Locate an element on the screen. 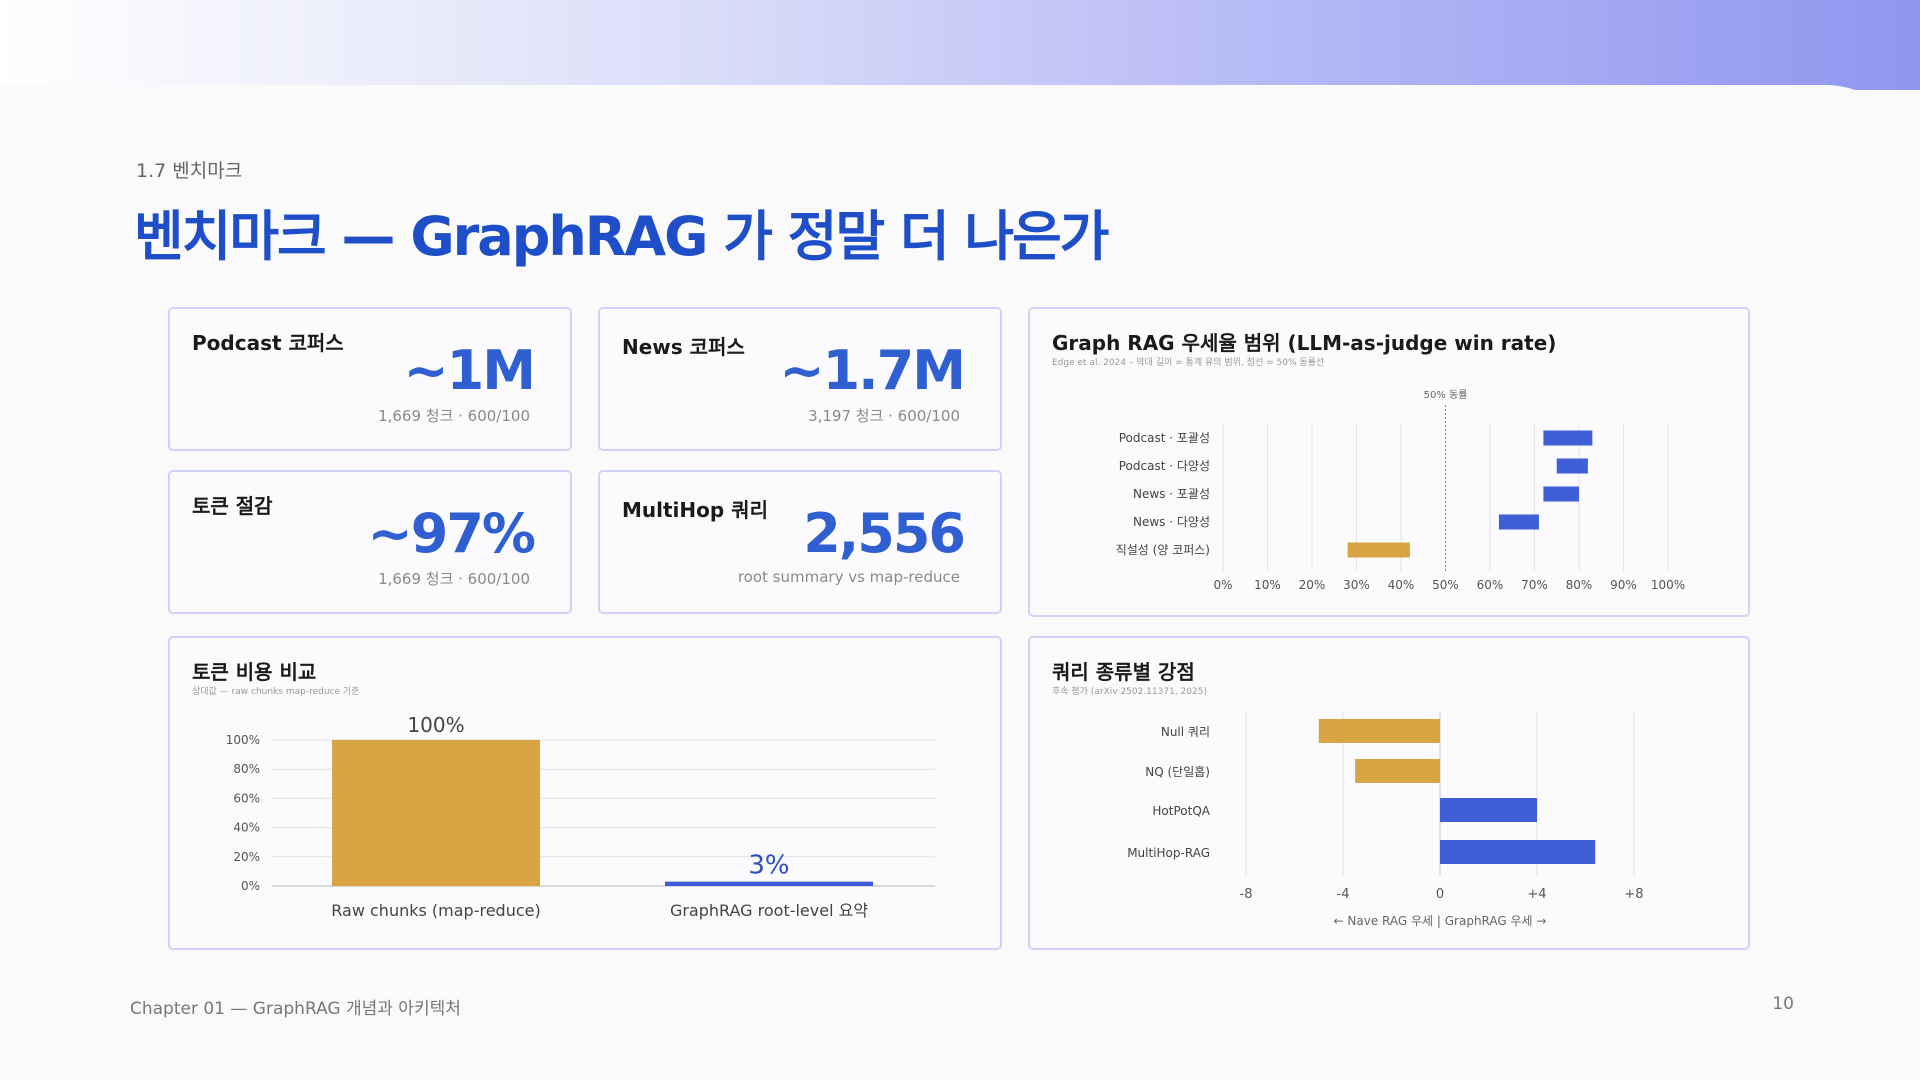 Image resolution: width=1920 pixels, height=1080 pixels. x-tick-label: 100% is located at coordinates (1668, 585).